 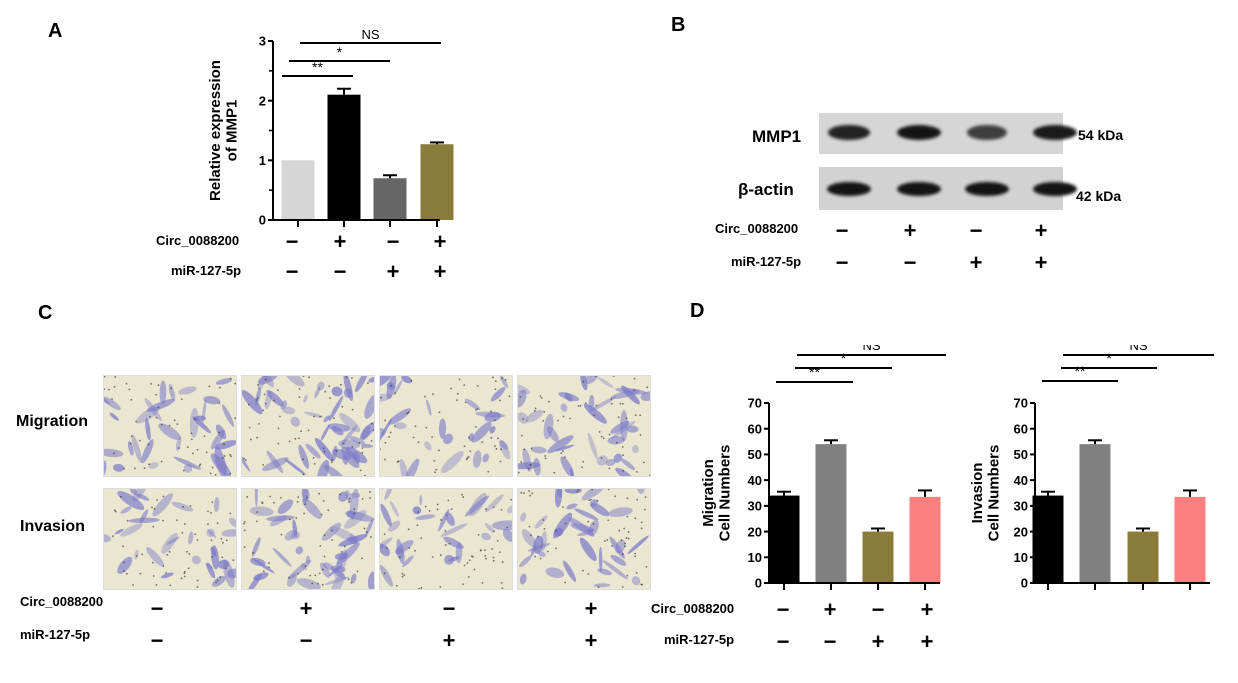 What do you see at coordinates (766, 261) in the screenshot?
I see `b-mir-label: miR-127-5p` at bounding box center [766, 261].